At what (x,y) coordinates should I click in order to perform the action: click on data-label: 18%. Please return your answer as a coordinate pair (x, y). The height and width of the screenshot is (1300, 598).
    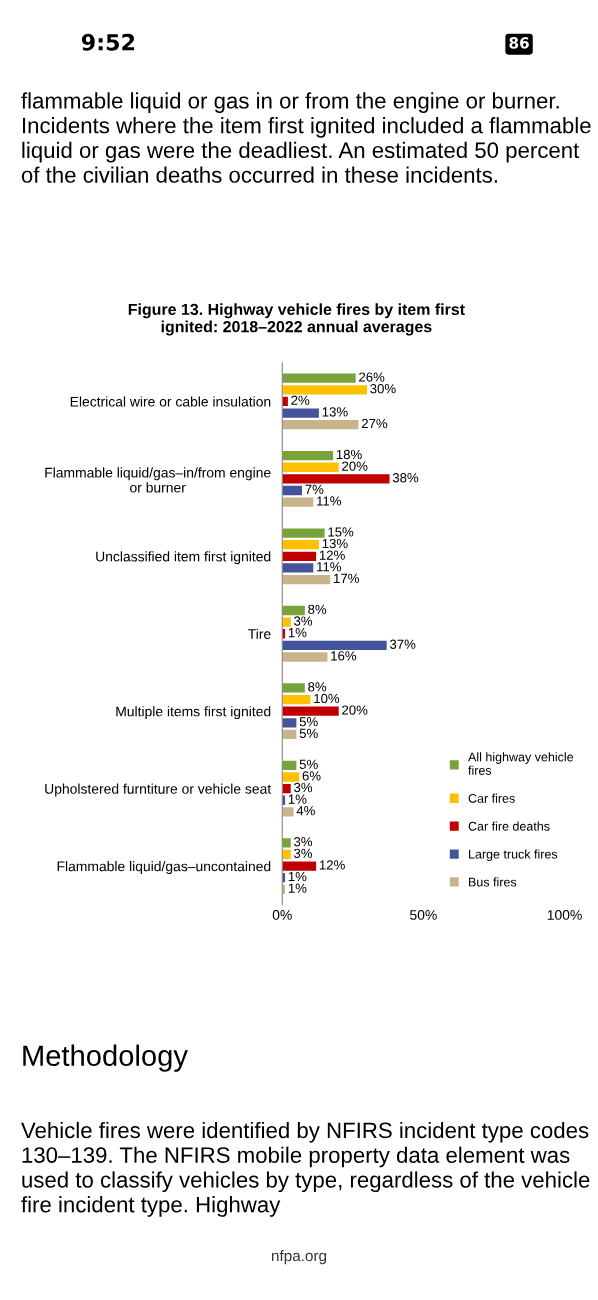
    Looking at the image, I should click on (349, 454).